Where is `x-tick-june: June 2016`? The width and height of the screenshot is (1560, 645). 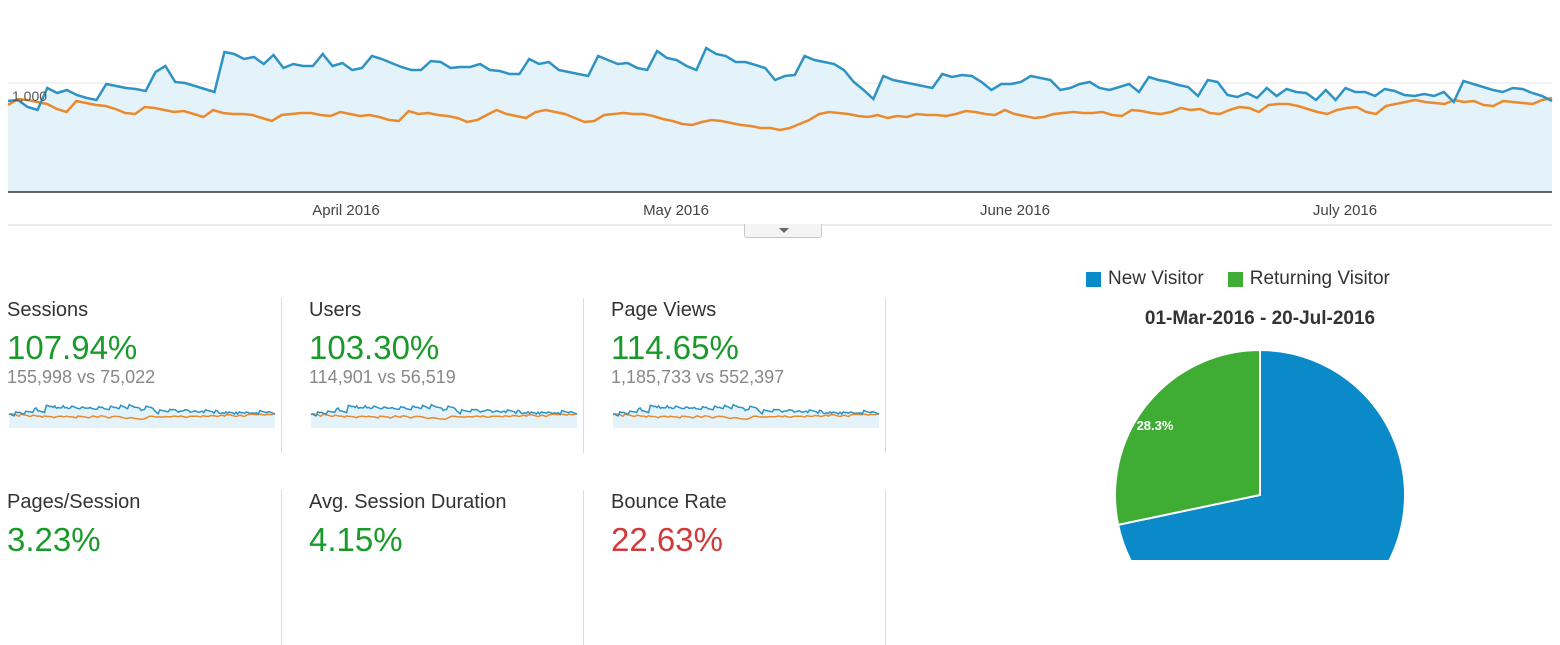
x-tick-june: June 2016 is located at coordinates (1015, 210).